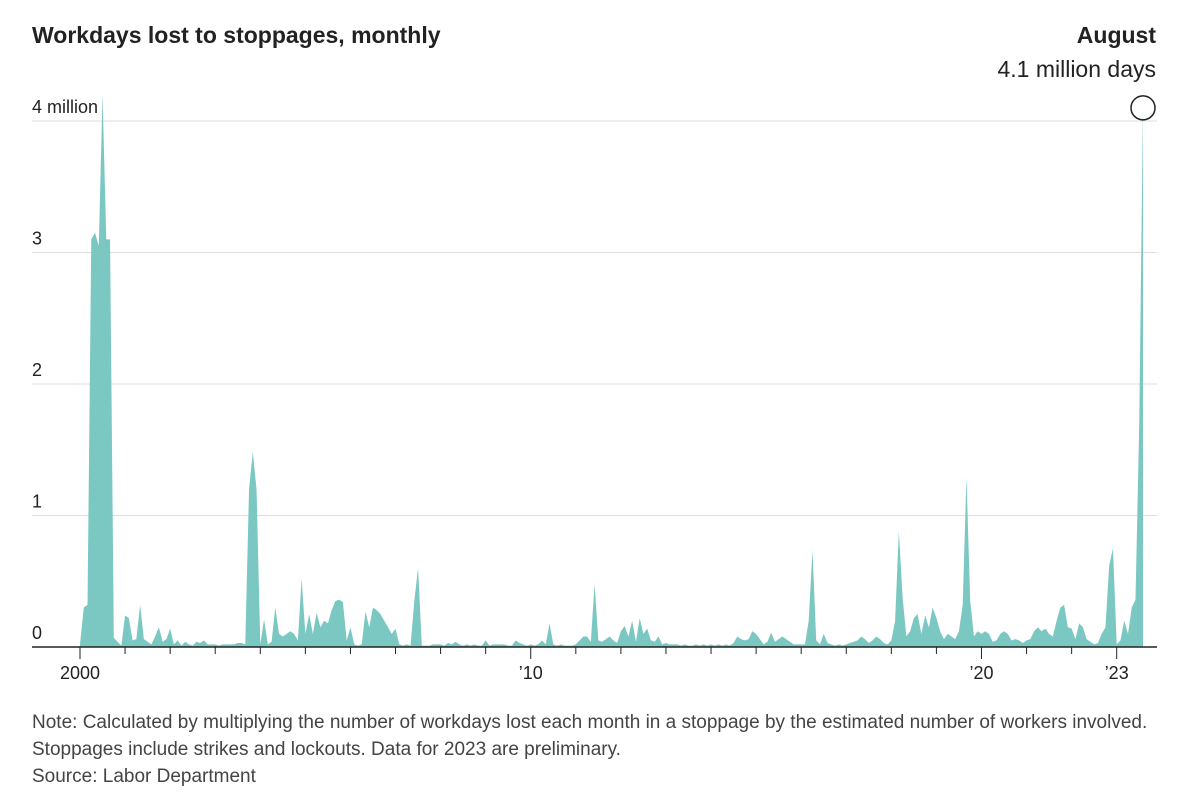  What do you see at coordinates (37, 633) in the screenshot?
I see `y-tick-label: 0` at bounding box center [37, 633].